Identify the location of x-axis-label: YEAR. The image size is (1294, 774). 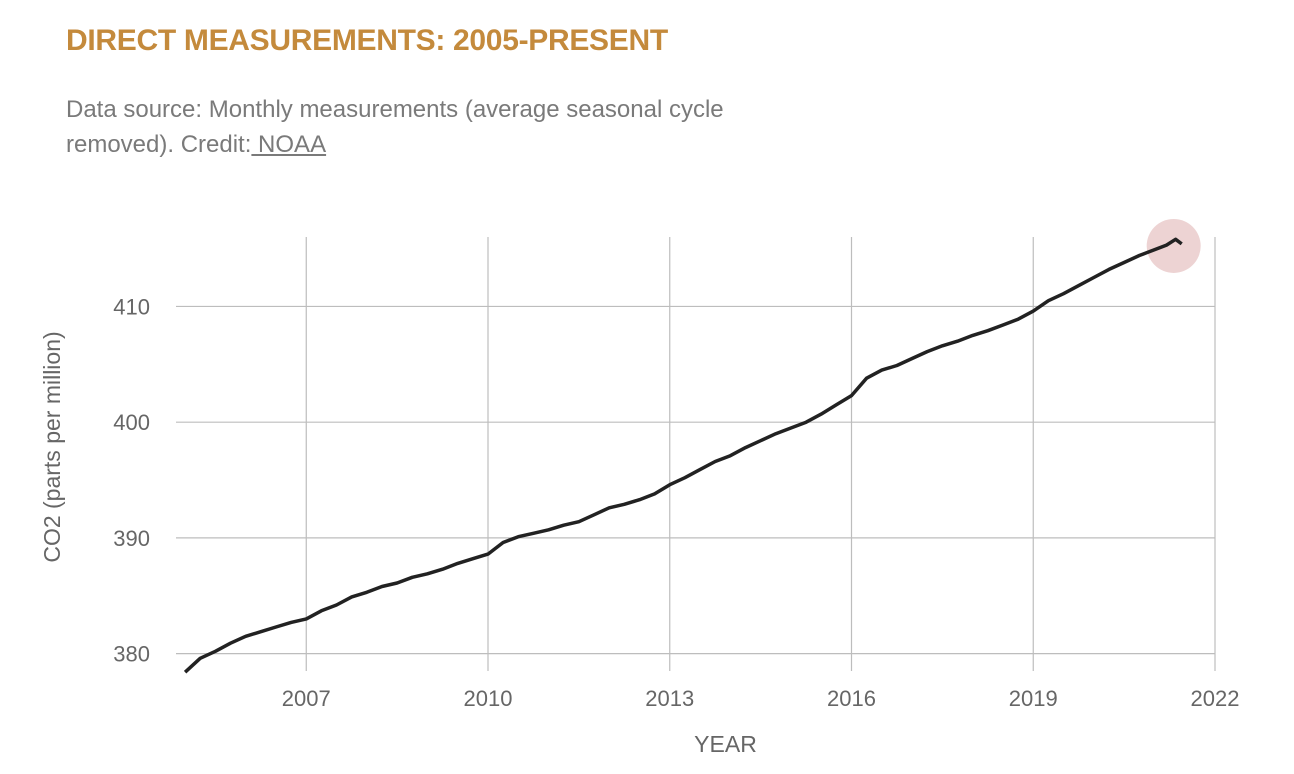
(725, 744).